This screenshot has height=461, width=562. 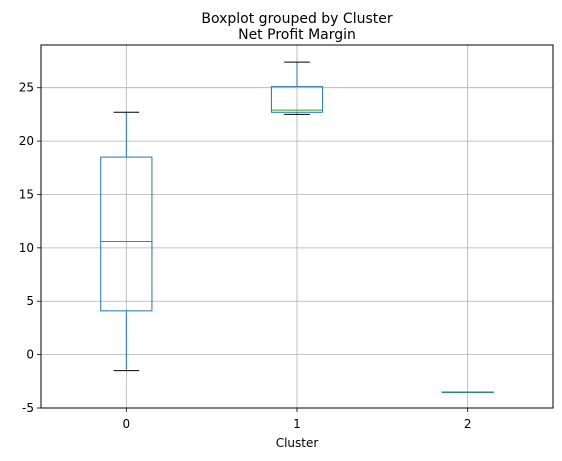 What do you see at coordinates (30, 355) in the screenshot?
I see `y-tick-label: 0` at bounding box center [30, 355].